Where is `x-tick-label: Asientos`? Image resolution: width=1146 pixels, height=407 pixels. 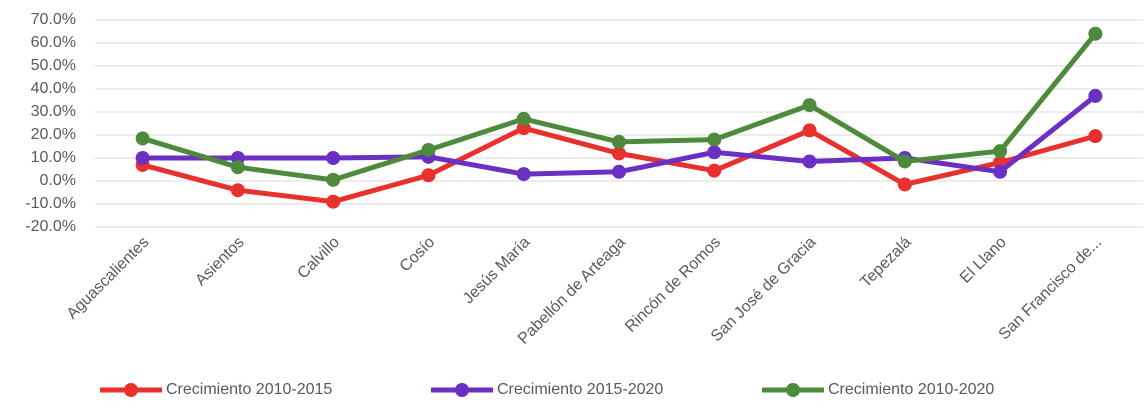
x-tick-label: Asientos is located at coordinates (219, 261).